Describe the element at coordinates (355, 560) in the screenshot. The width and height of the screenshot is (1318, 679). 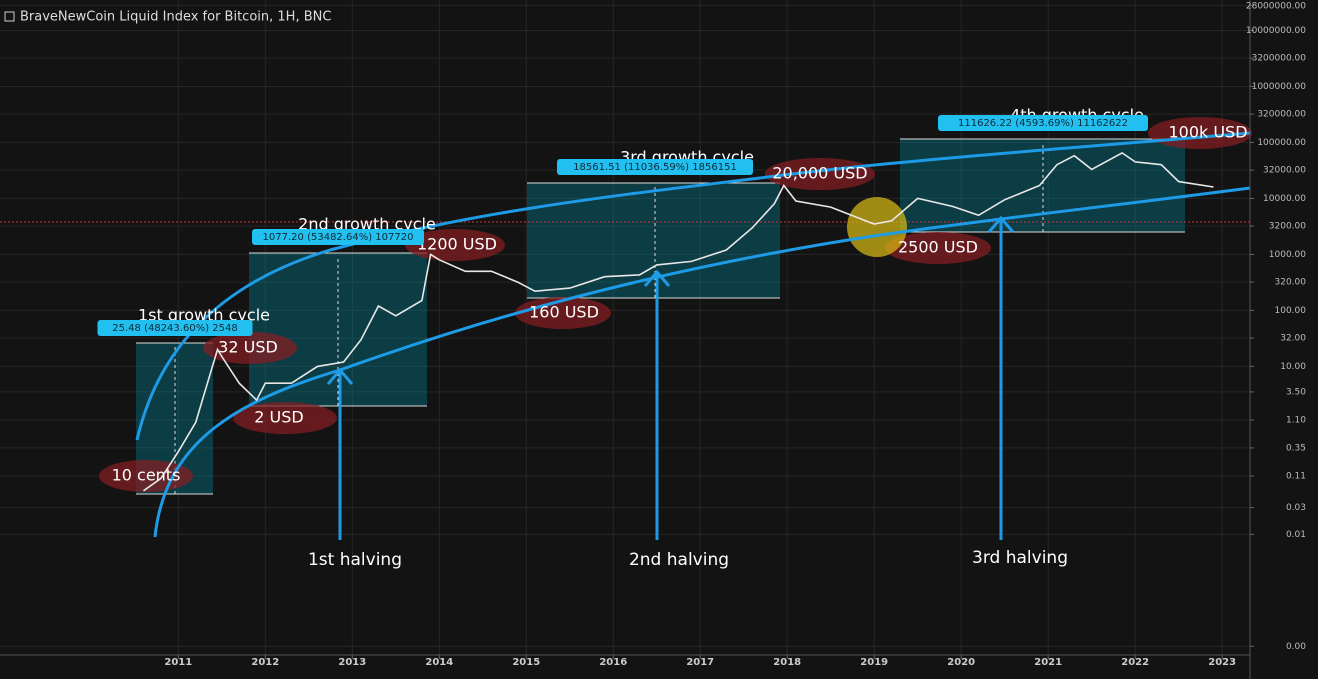
I see `halving-label: 1st halving` at that location.